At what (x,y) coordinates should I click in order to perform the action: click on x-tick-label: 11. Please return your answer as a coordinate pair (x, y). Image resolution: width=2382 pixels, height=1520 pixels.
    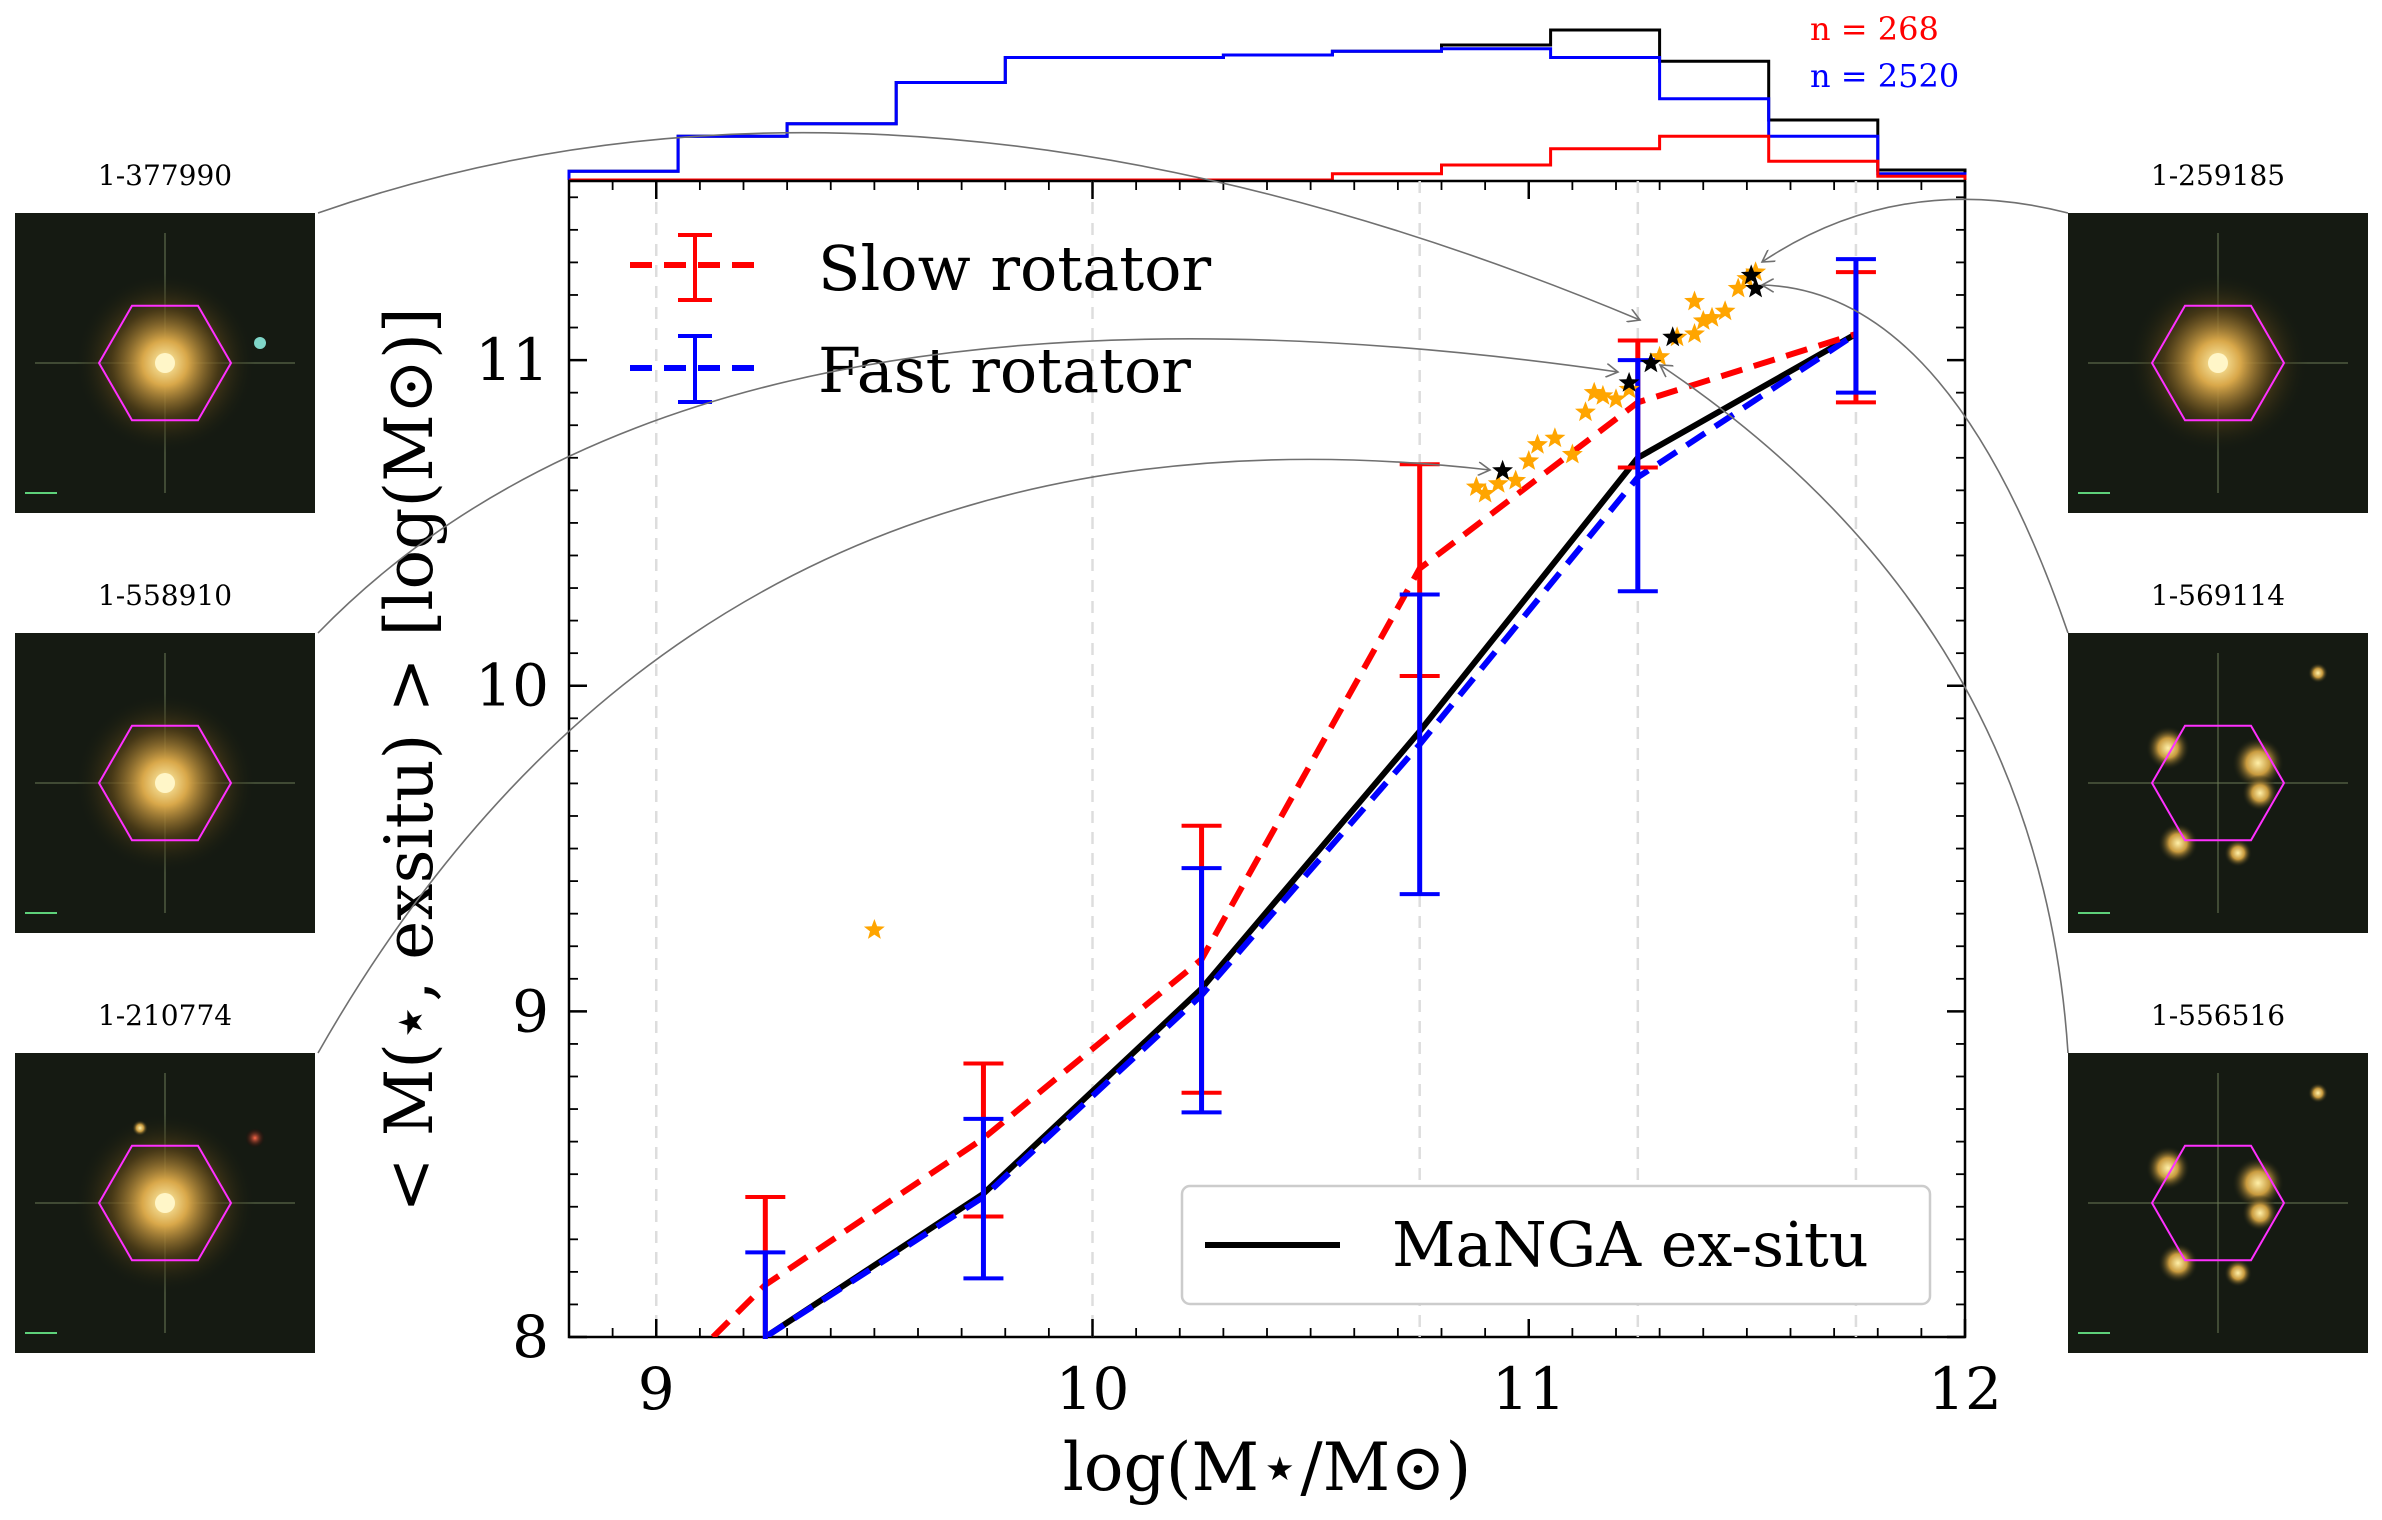
    Looking at the image, I should click on (1529, 1389).